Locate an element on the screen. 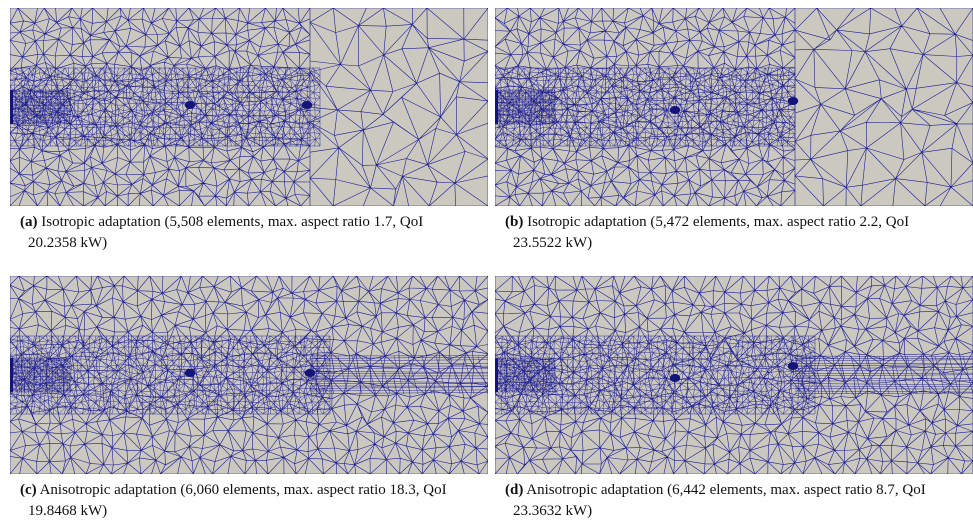  caption-label: (a) is located at coordinates (29, 222).